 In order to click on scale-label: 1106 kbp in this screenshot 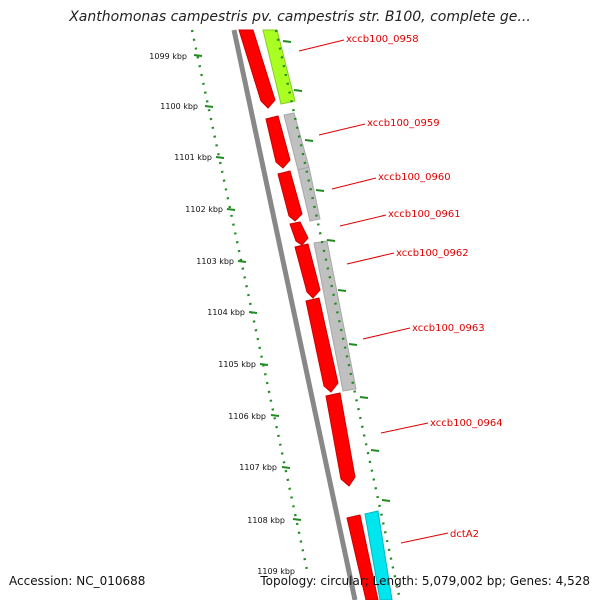, I will do `click(247, 416)`.